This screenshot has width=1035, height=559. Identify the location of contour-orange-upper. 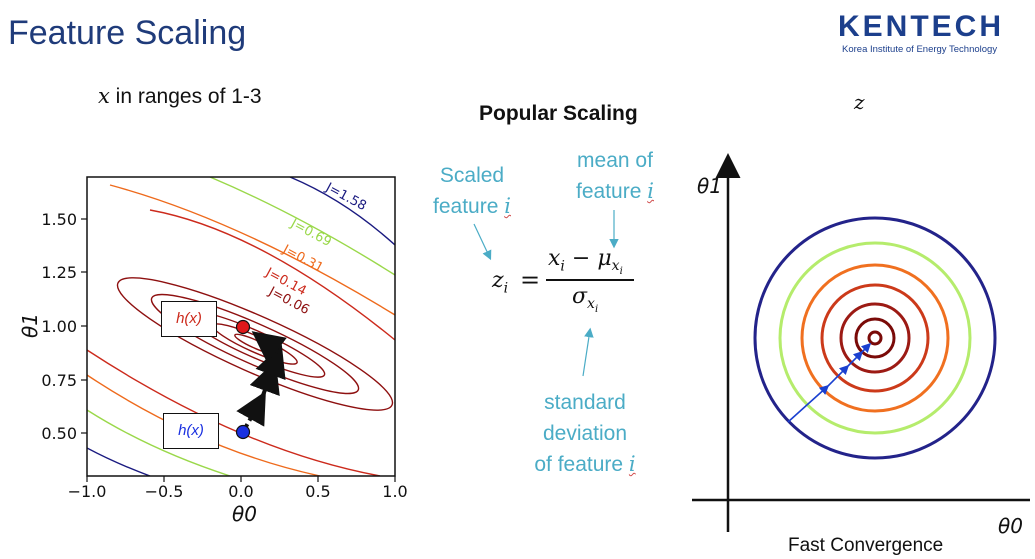
(252, 250).